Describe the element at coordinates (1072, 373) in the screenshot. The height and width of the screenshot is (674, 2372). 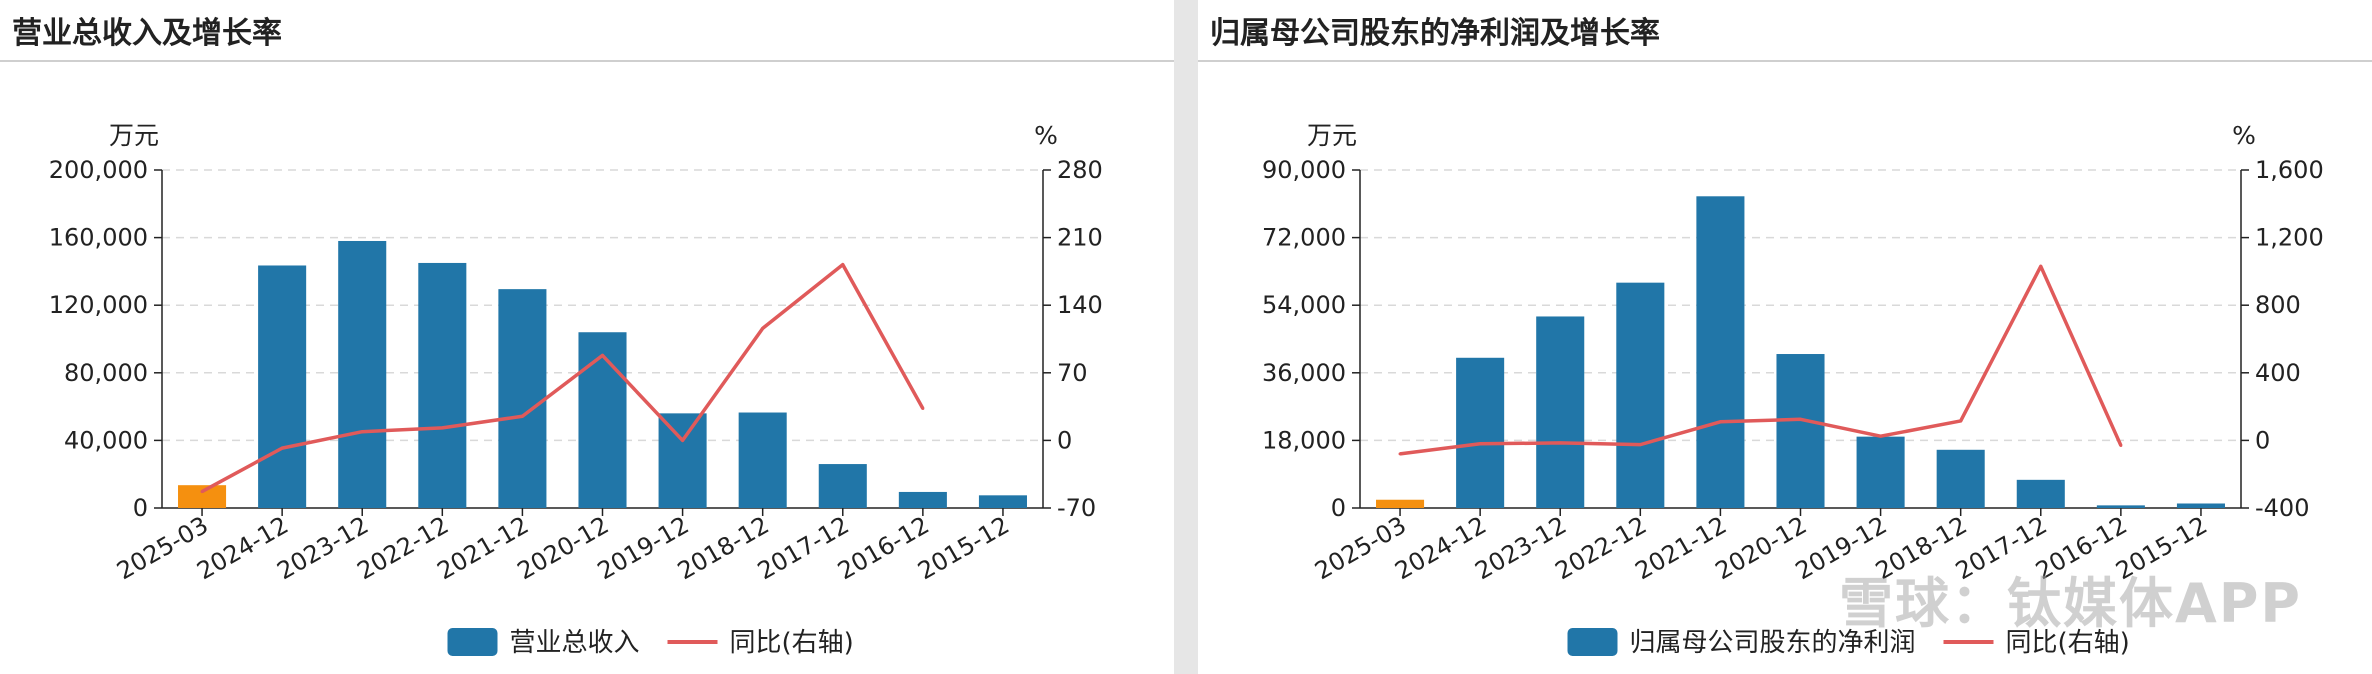
I see `right-tick-label: 70` at that location.